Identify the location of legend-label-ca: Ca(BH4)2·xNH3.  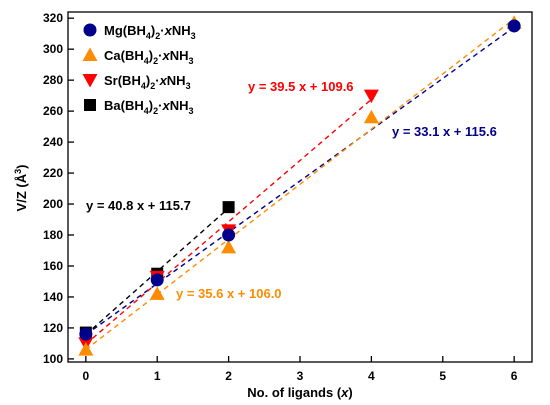
(148, 57).